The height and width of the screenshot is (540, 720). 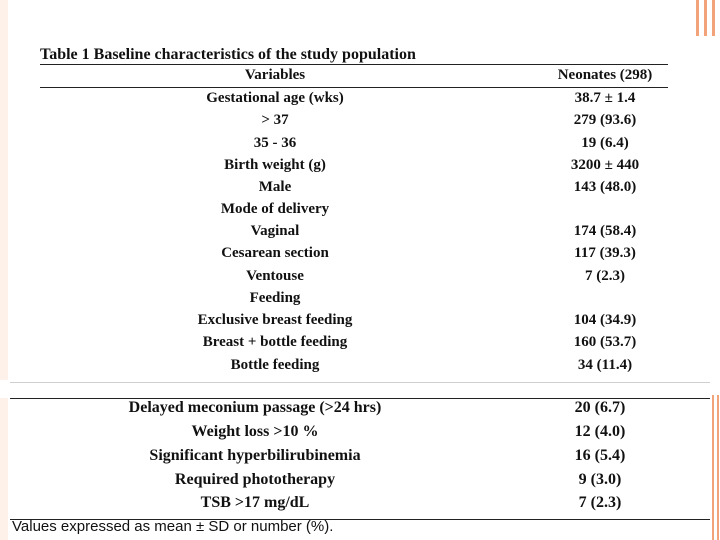 What do you see at coordinates (354, 64) in the screenshot?
I see `table-rule-top` at bounding box center [354, 64].